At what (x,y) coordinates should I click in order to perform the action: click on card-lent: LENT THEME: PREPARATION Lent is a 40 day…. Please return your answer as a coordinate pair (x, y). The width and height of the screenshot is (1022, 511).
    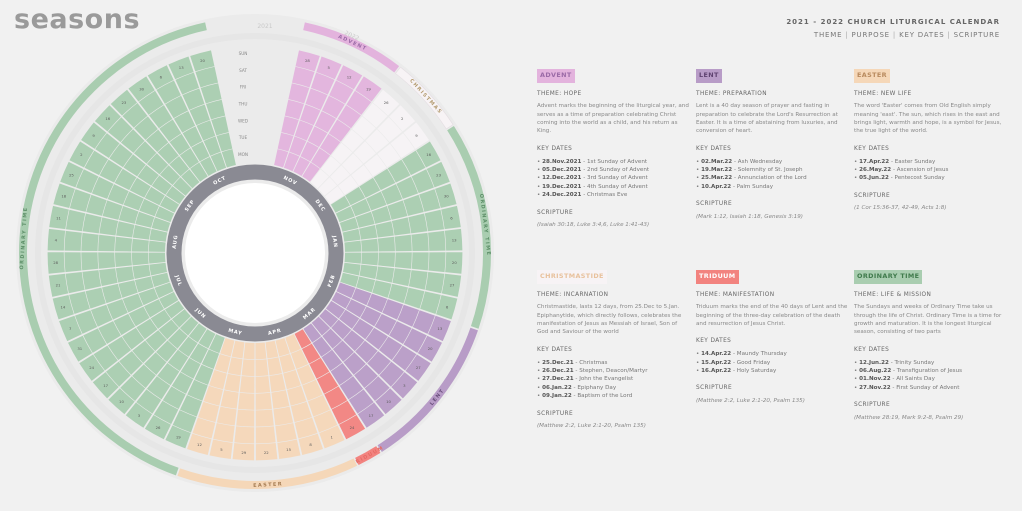
    Looking at the image, I should click on (772, 145).